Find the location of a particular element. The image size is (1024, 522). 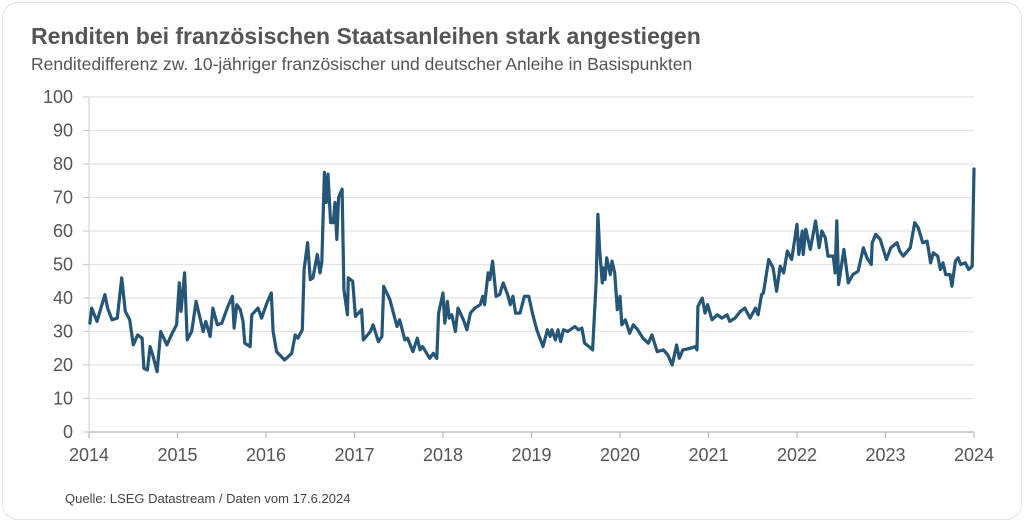

y-tick-label: 30 is located at coordinates (63, 332).